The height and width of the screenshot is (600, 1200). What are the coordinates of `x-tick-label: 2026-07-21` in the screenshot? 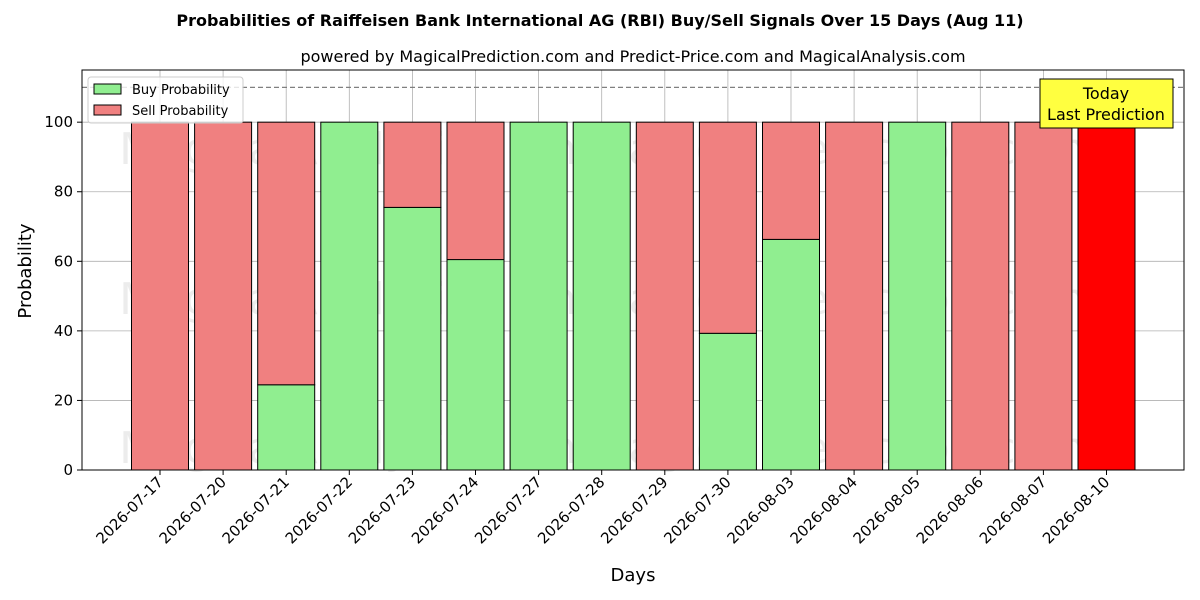 It's located at (256, 510).